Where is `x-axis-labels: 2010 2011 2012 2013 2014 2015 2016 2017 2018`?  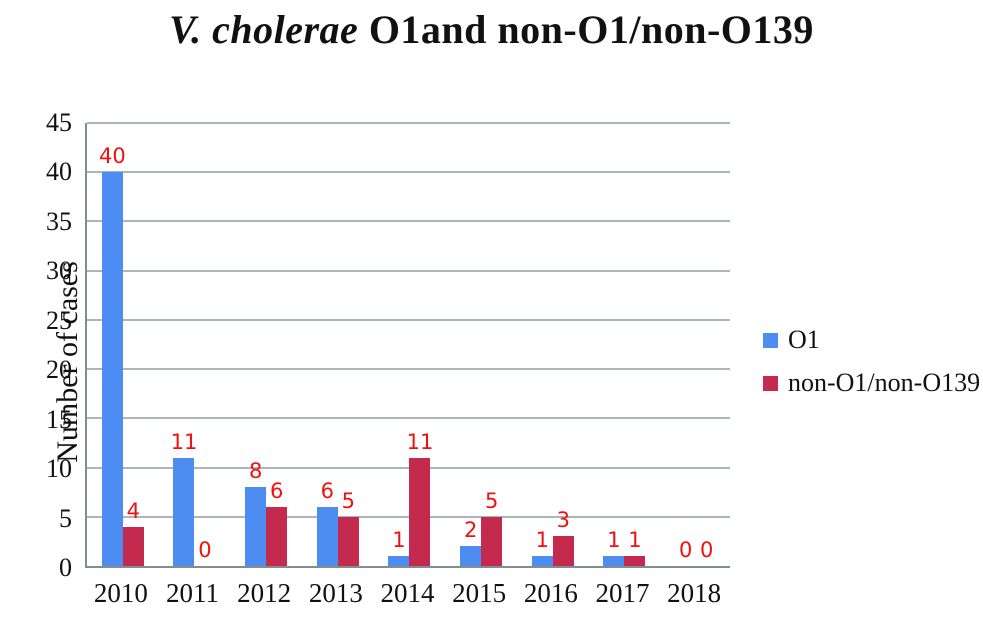 x-axis-labels: 2010 2011 2012 2013 2014 2015 2016 2017 2018 is located at coordinates (407, 596).